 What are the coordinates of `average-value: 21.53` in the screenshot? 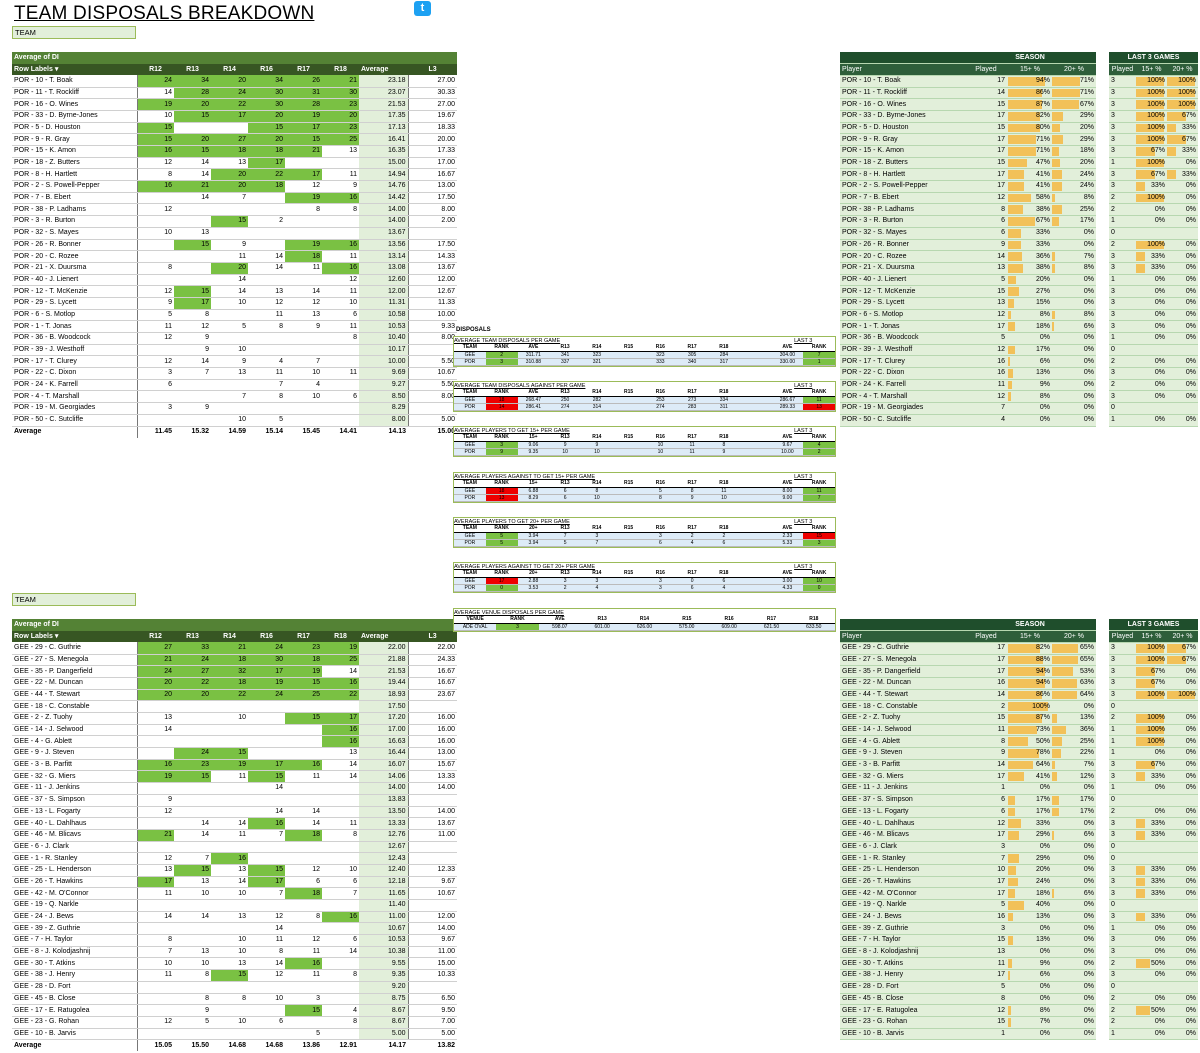 It's located at (383, 104).